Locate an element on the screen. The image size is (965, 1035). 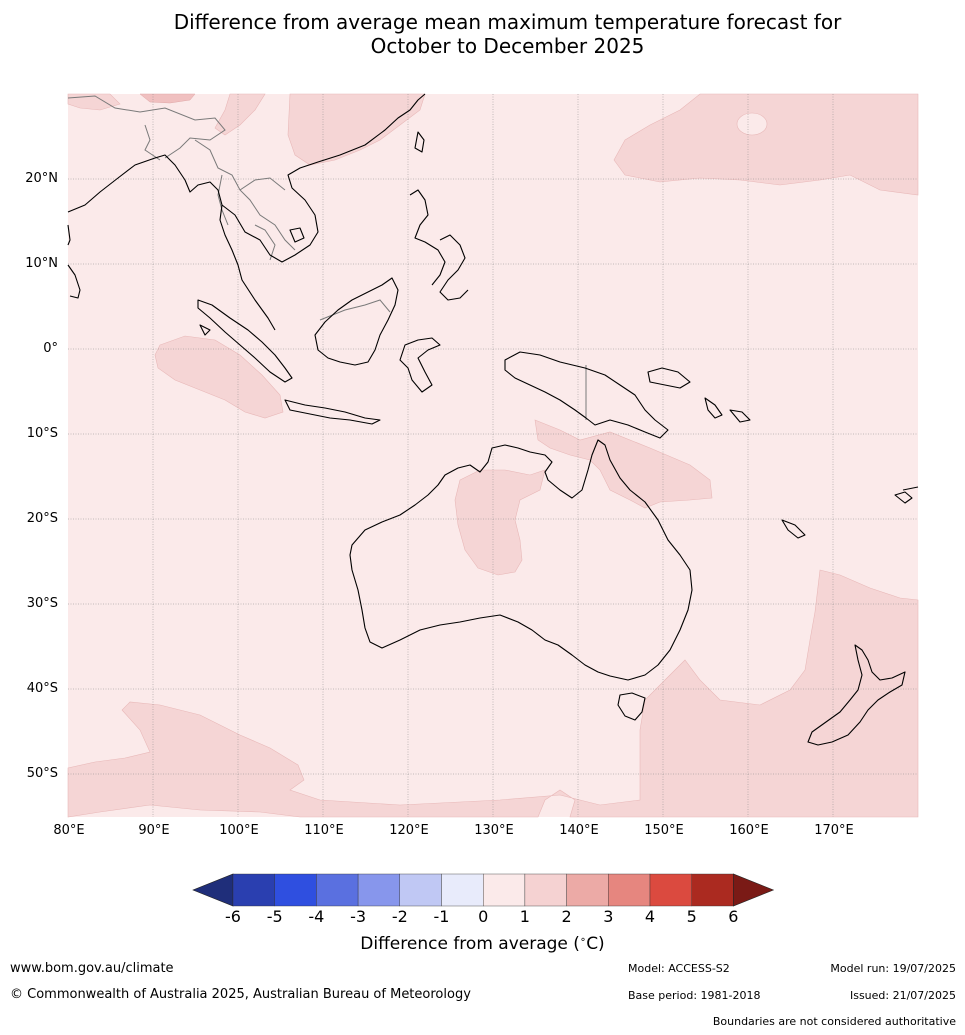
title-line-2: October to December 2025 is located at coordinates (507, 46).